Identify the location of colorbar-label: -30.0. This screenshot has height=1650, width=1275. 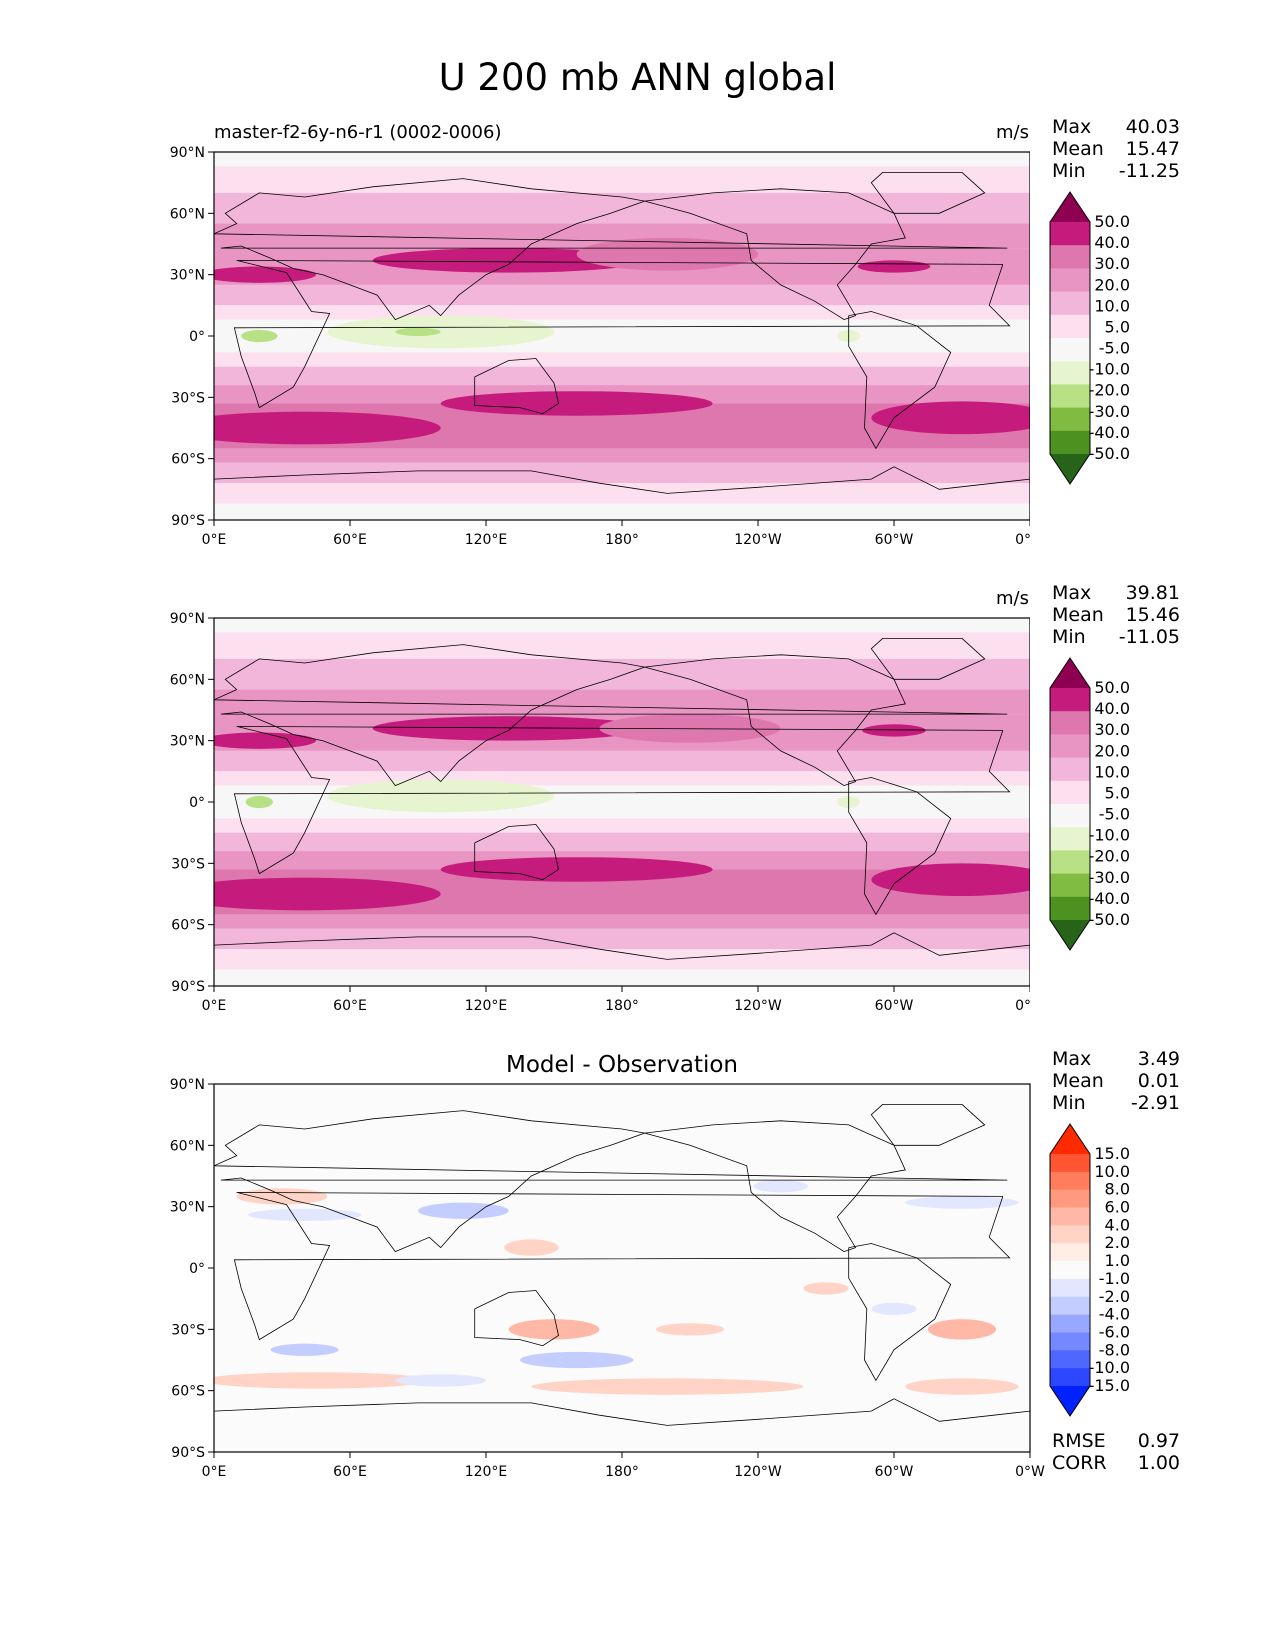
(1109, 877).